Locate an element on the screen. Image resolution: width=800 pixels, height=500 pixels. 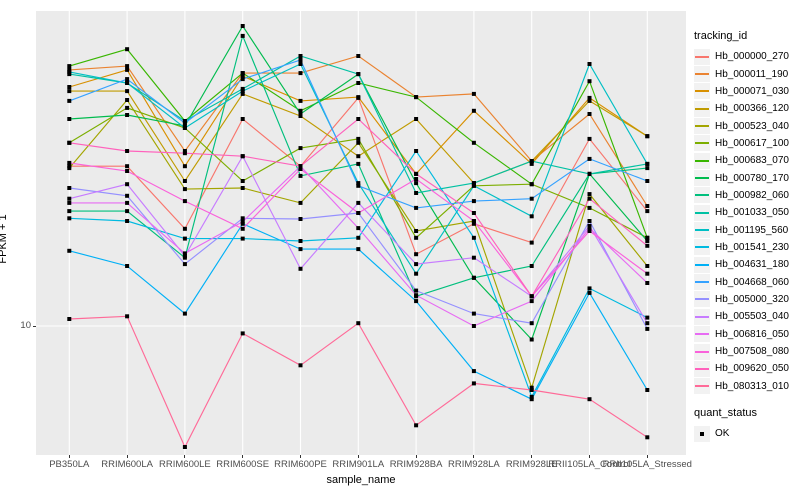
legend-entry: Hb_000000_270 is located at coordinates (746, 56).